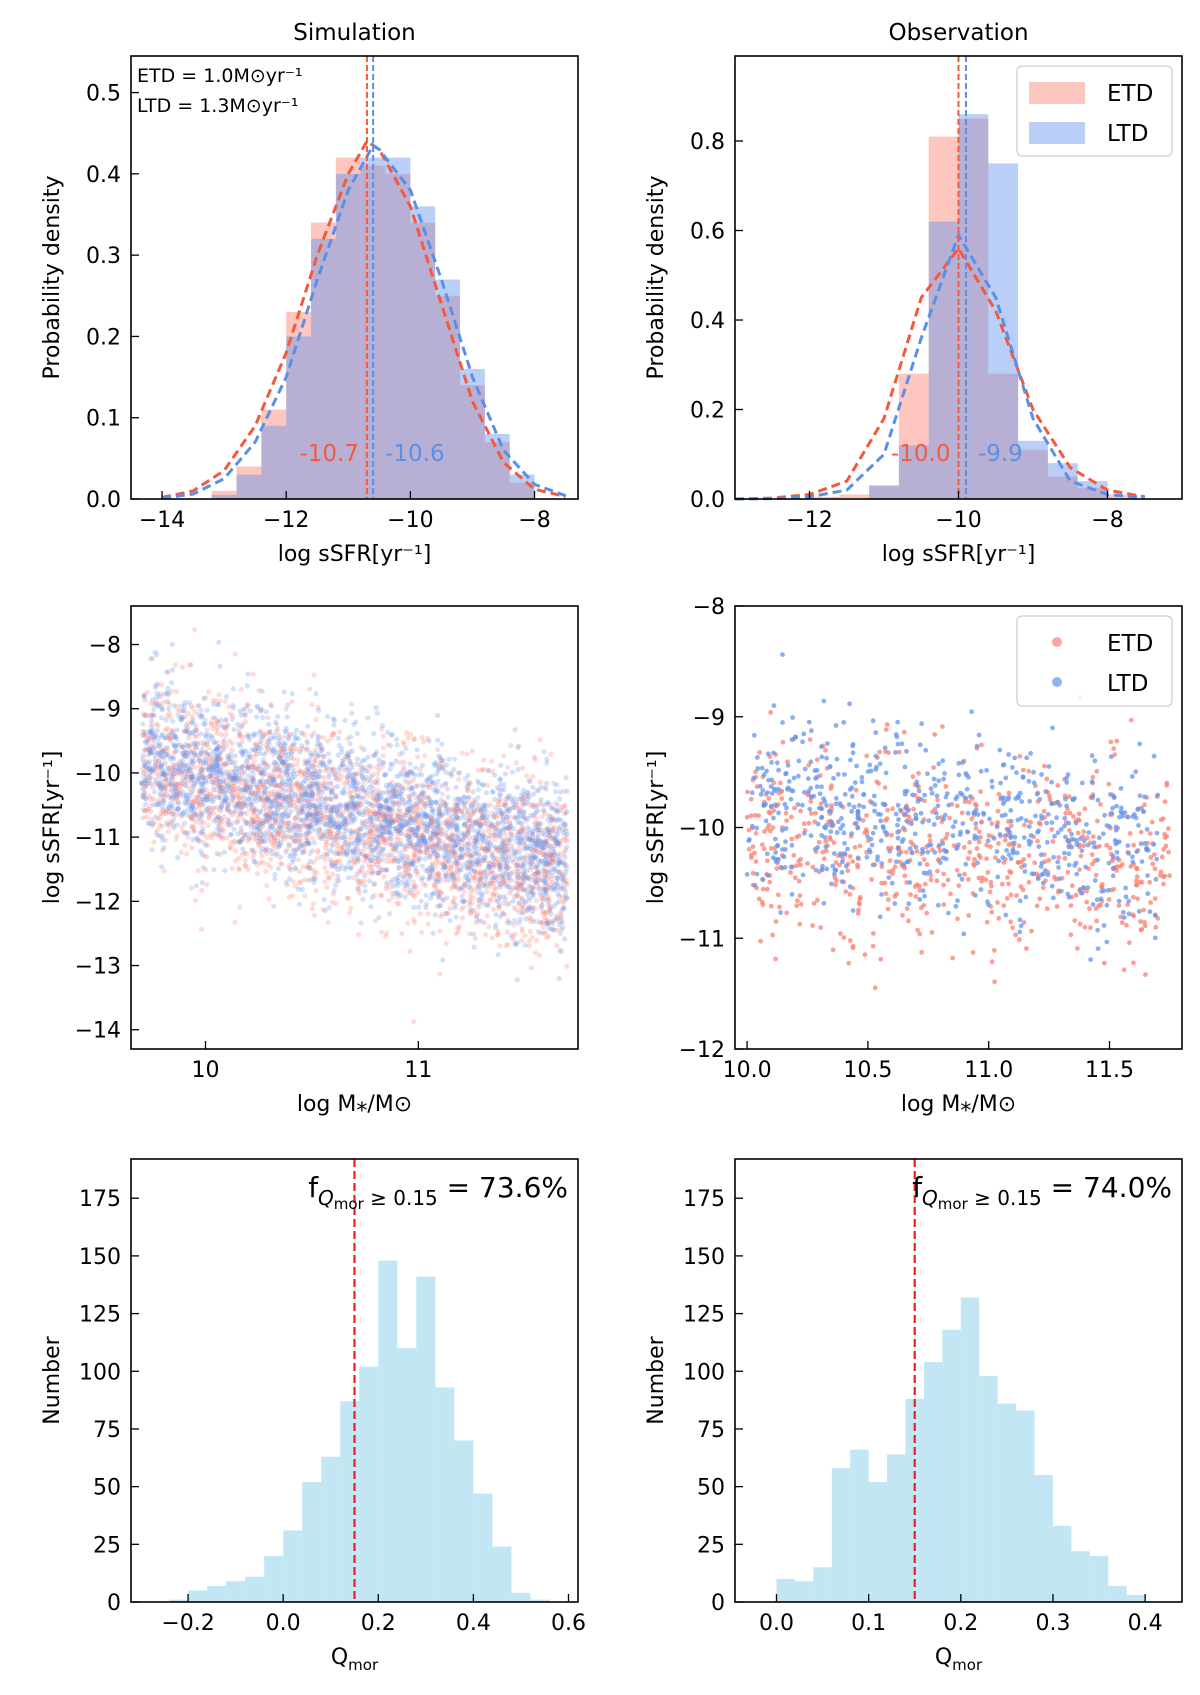 The image size is (1200, 1695). Describe the element at coordinates (1057, 133) in the screenshot. I see `legend-swatch-ltd` at that location.